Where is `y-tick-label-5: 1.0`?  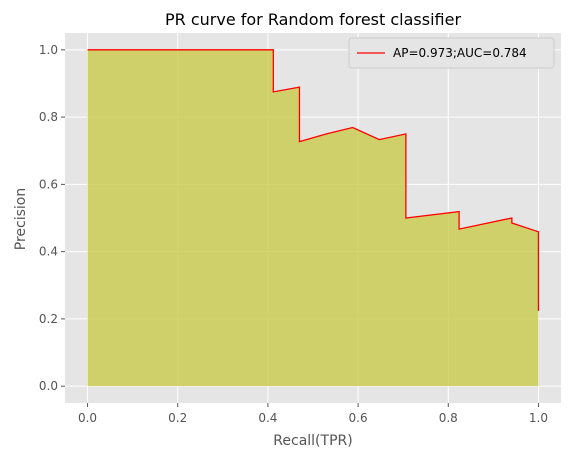 y-tick-label-5: 1.0 is located at coordinates (48, 50).